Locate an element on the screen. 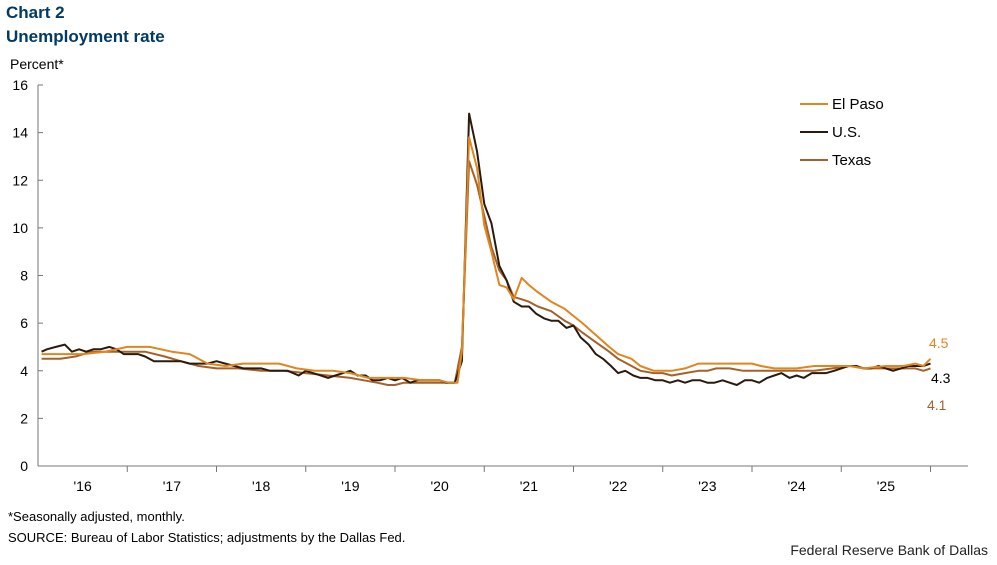 Image resolution: width=997 pixels, height=565 pixels. legend: El Paso U.S. Texas is located at coordinates (842, 132).